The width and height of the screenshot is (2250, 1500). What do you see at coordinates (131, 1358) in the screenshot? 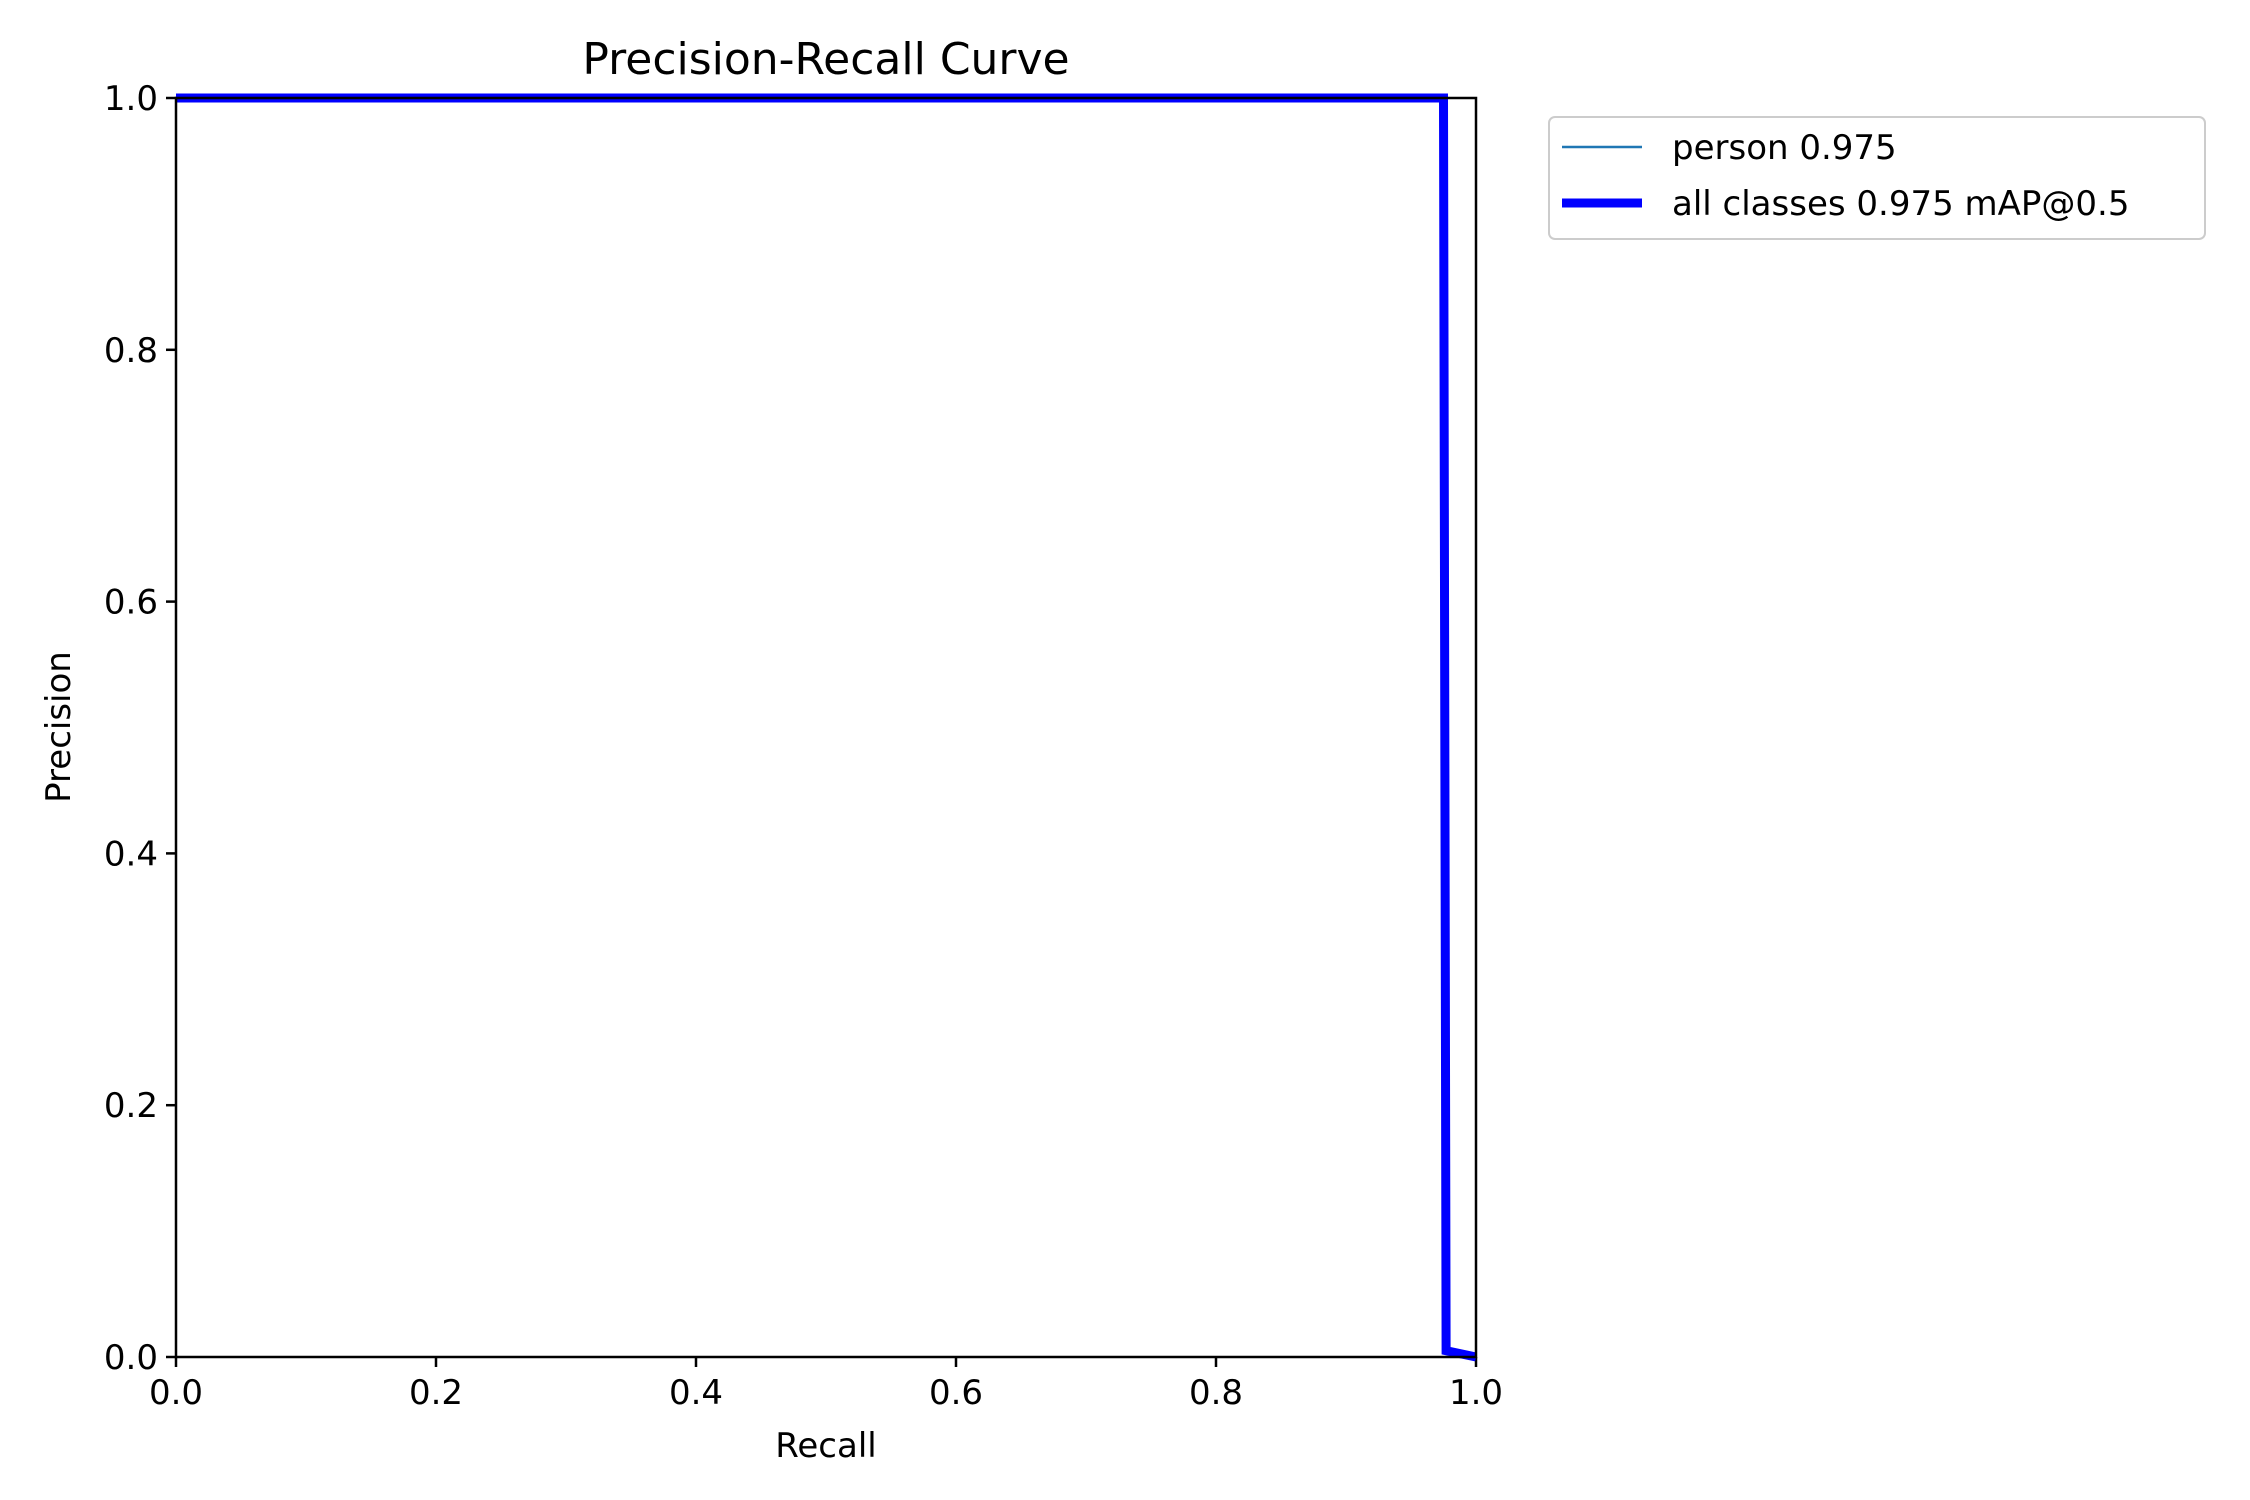
I see `y-tick-label: 0.0` at bounding box center [131, 1358].